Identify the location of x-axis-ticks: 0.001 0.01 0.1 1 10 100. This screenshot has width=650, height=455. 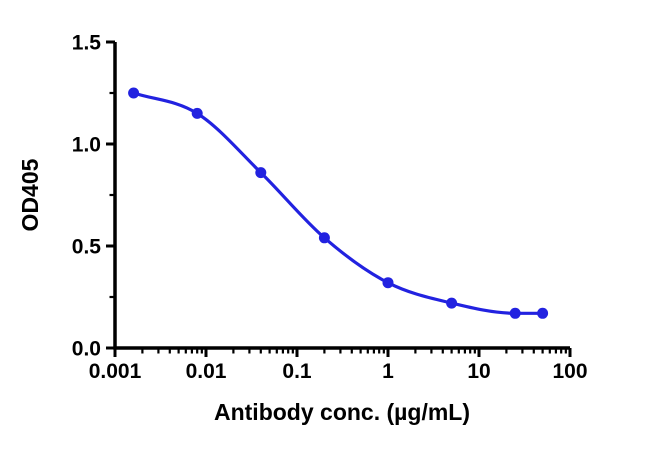
(338, 365).